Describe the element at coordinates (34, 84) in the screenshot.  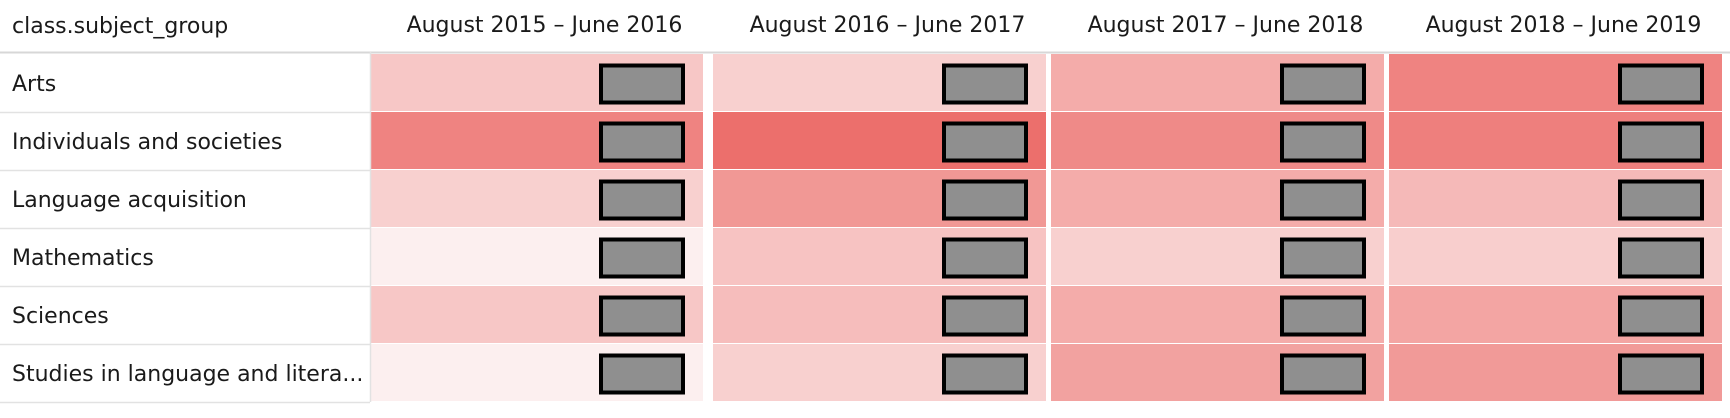
I see `row-label-1: Arts` at that location.